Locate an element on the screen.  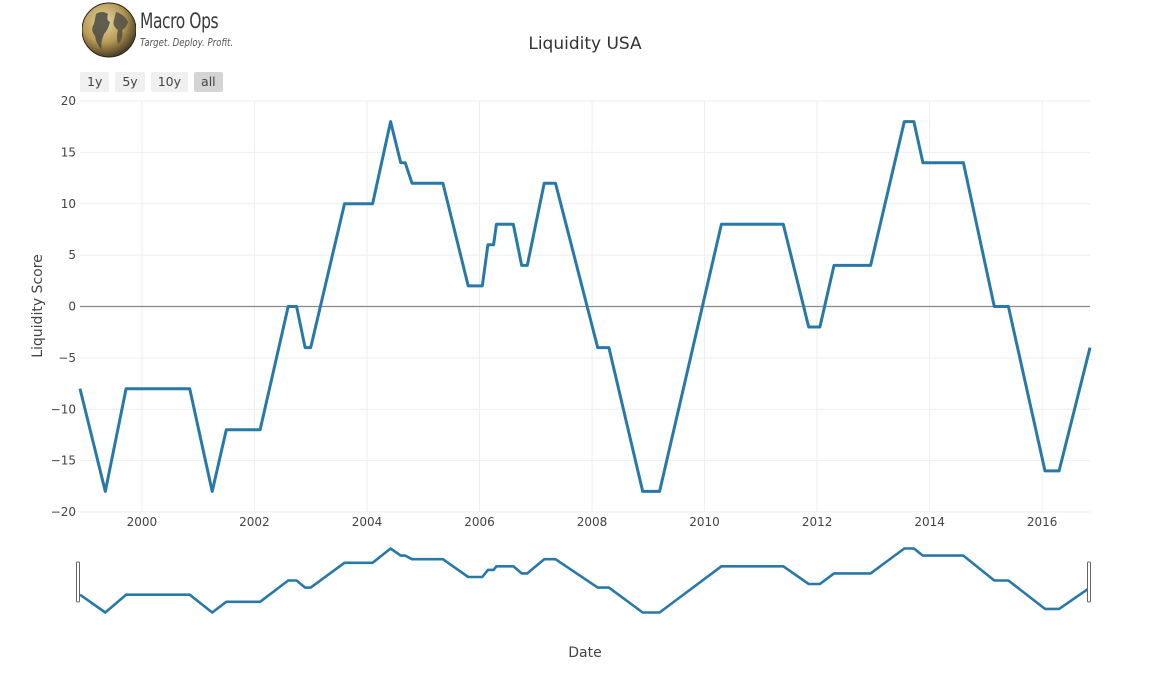
slider-series-line is located at coordinates (585, 580).